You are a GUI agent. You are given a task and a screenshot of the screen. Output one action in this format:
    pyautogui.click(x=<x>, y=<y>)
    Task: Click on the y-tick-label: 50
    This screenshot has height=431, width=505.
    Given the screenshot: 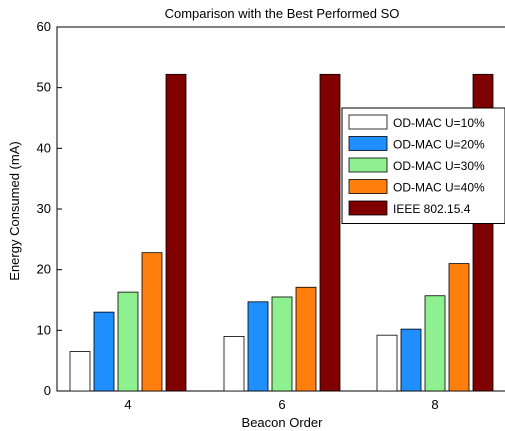 What is the action you would take?
    pyautogui.click(x=44, y=87)
    